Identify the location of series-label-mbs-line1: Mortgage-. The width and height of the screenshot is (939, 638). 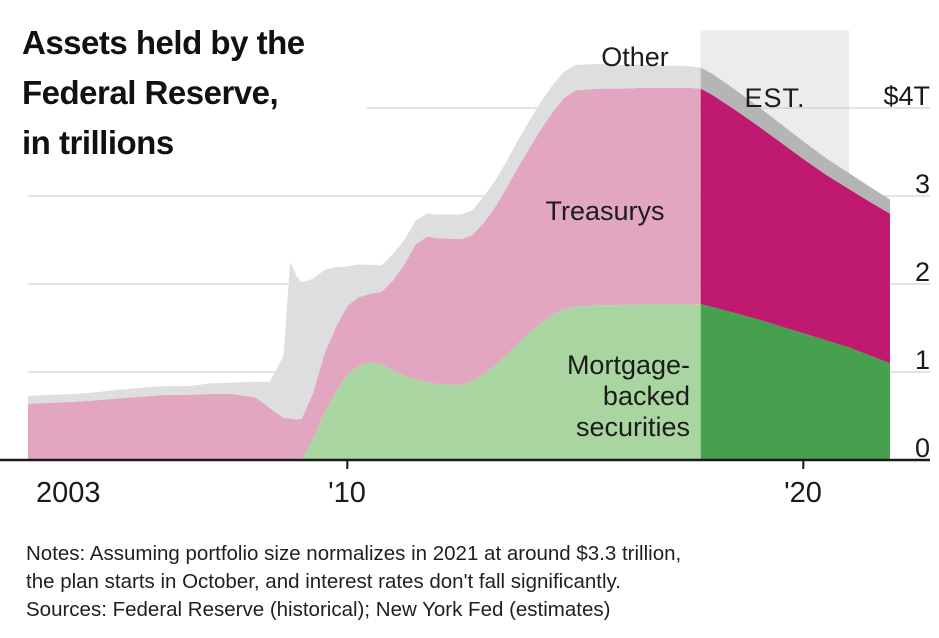
(628, 365).